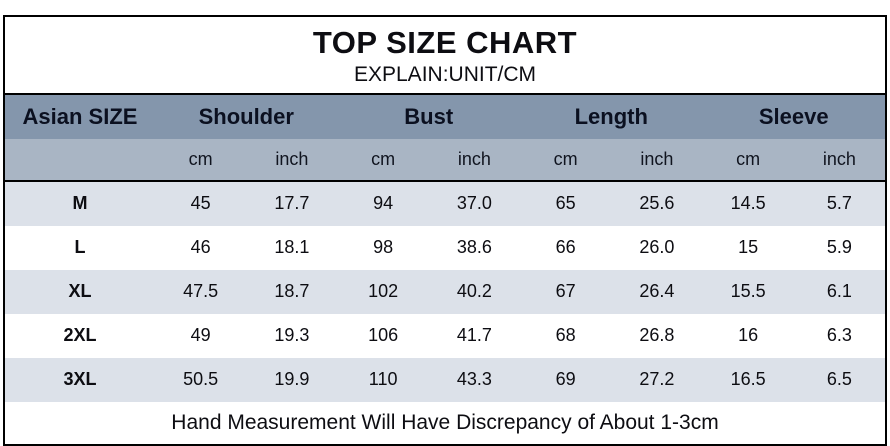 This screenshot has height=446, width=890. I want to click on value-cell: 5.7, so click(839, 203).